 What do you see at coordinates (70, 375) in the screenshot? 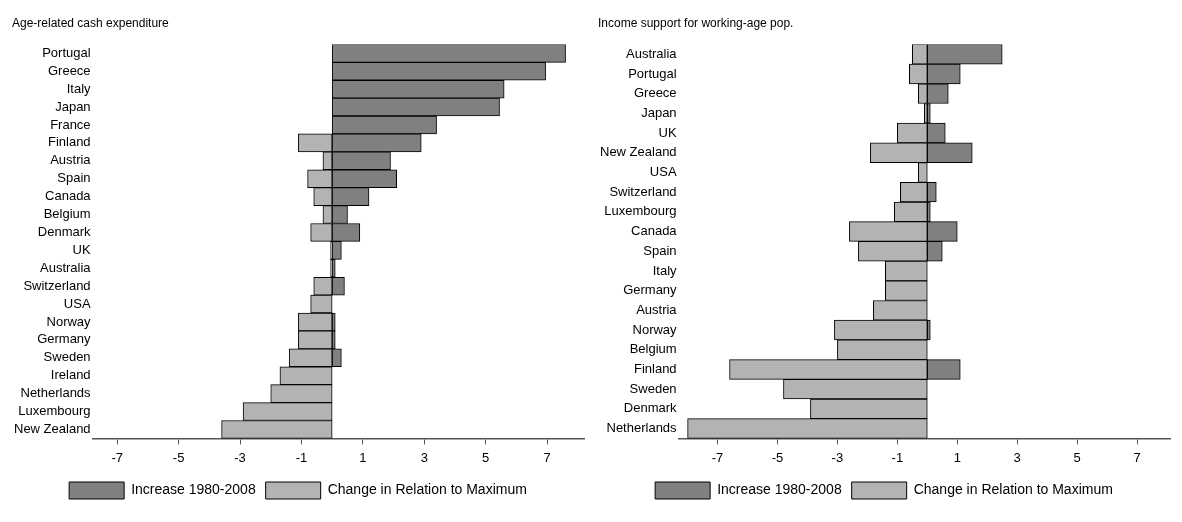
I see `y-tick-label: Ireland` at bounding box center [70, 375].